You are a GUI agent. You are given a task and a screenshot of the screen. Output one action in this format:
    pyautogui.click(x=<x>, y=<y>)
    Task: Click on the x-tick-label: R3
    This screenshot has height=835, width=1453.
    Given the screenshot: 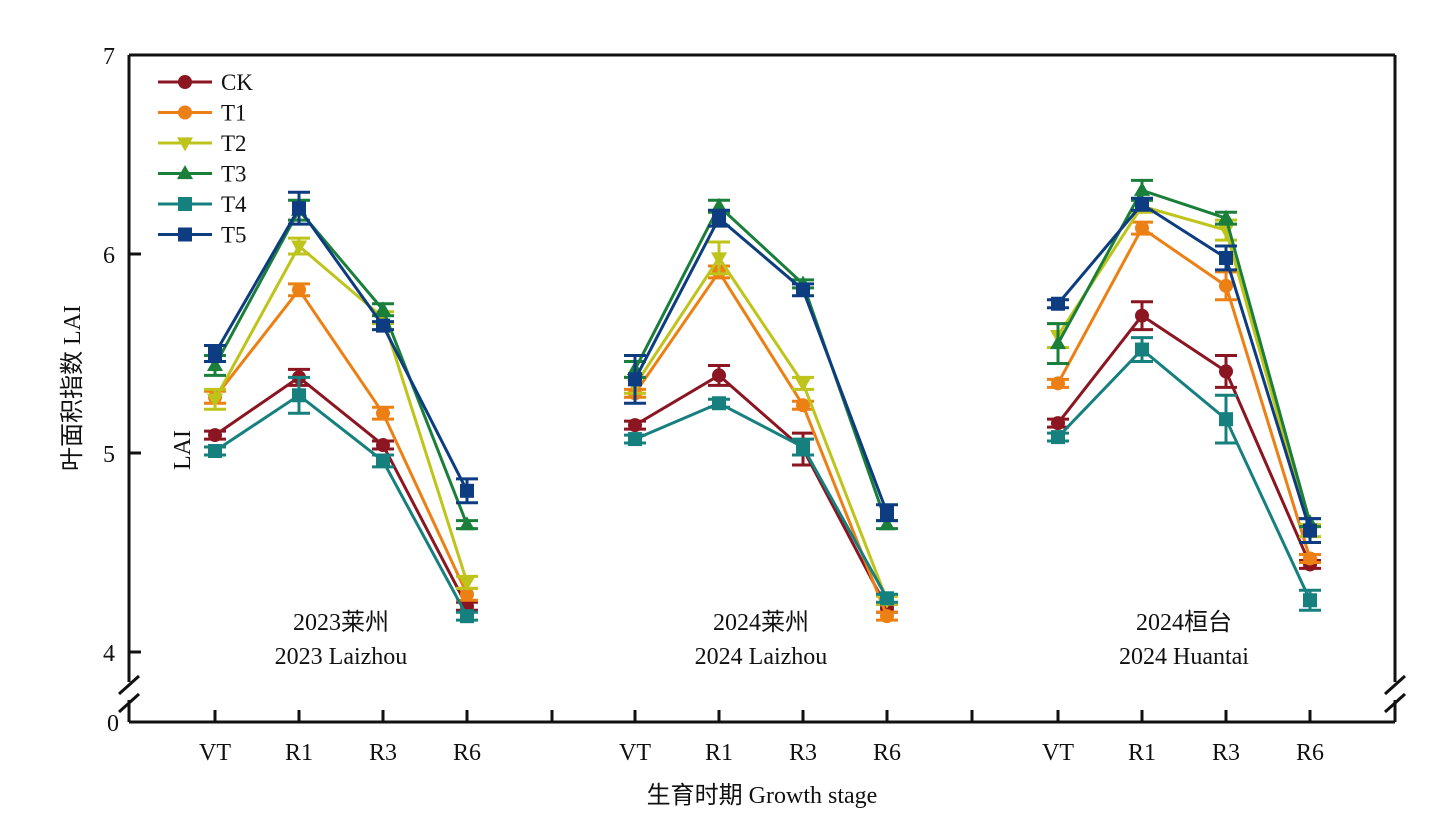 What is the action you would take?
    pyautogui.click(x=803, y=753)
    